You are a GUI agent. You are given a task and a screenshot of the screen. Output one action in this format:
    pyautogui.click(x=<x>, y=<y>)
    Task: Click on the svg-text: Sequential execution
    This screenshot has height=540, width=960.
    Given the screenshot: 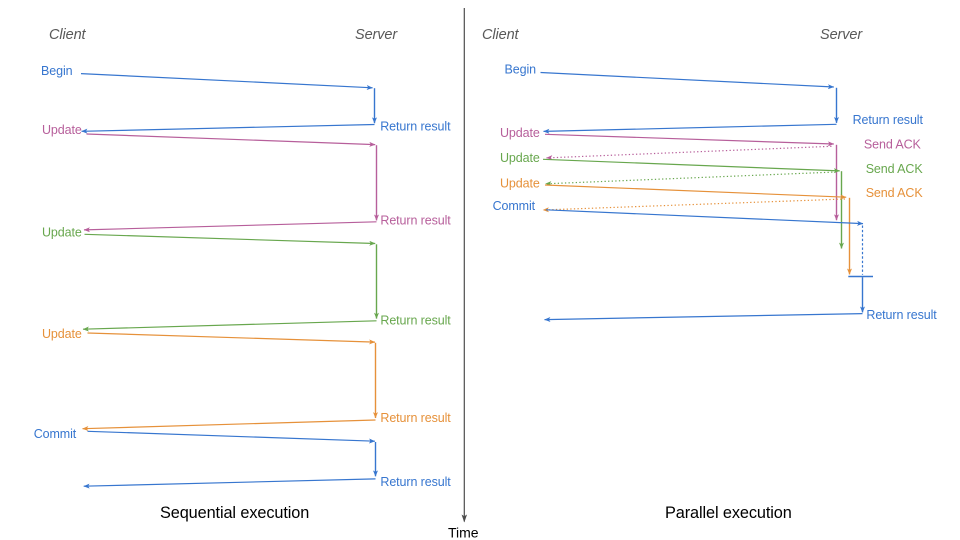 What is the action you would take?
    pyautogui.click(x=234, y=513)
    